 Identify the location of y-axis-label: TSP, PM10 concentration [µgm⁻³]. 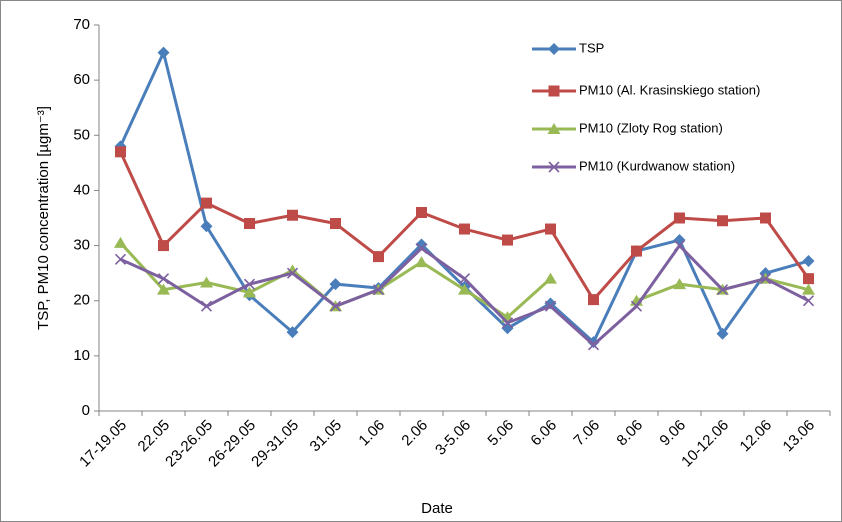
(43, 218).